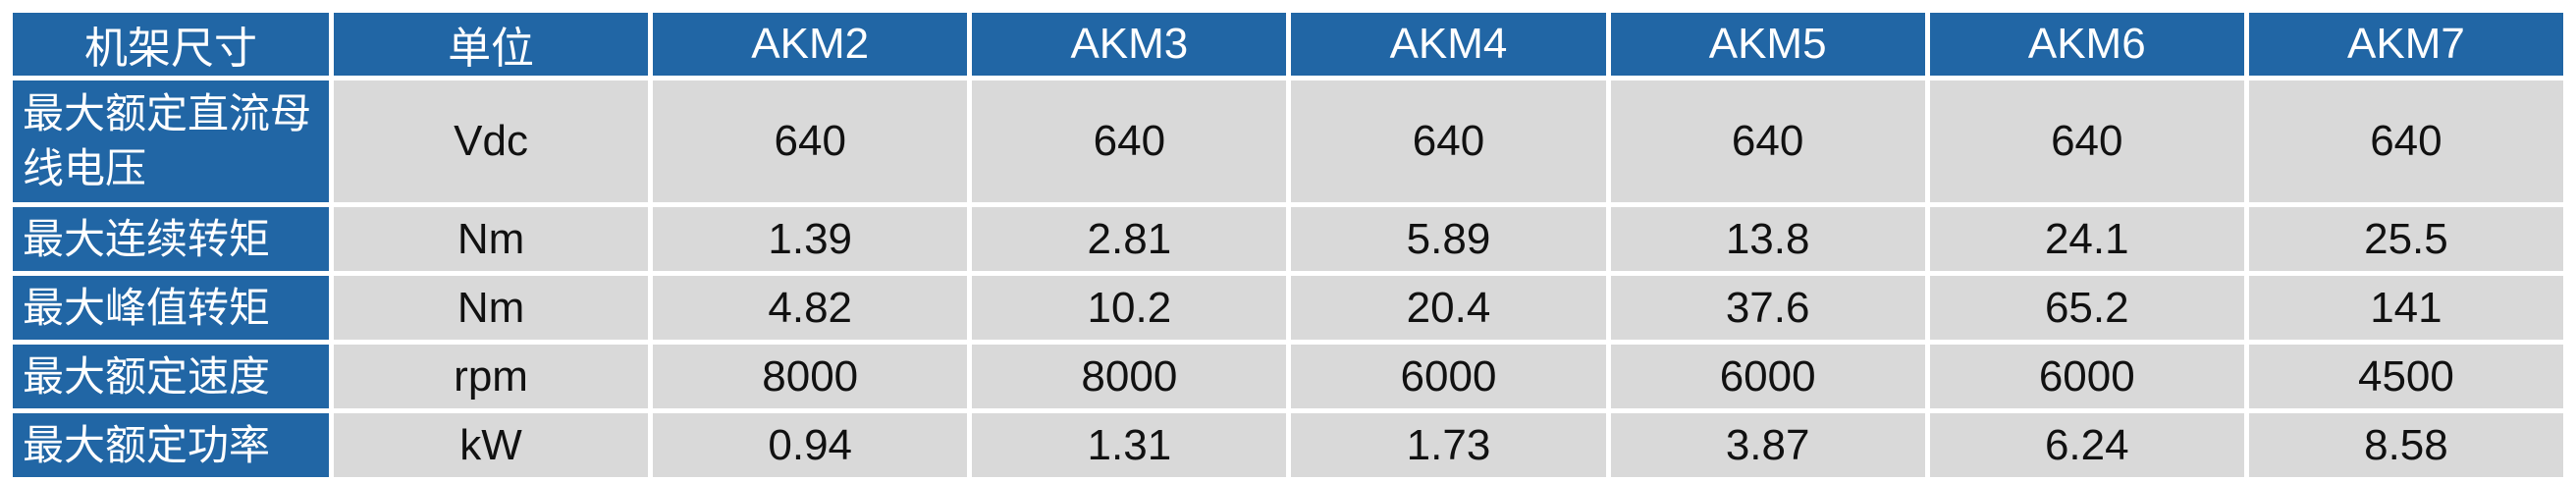 Image resolution: width=2576 pixels, height=482 pixels. I want to click on unit-cell: rpm, so click(491, 376).